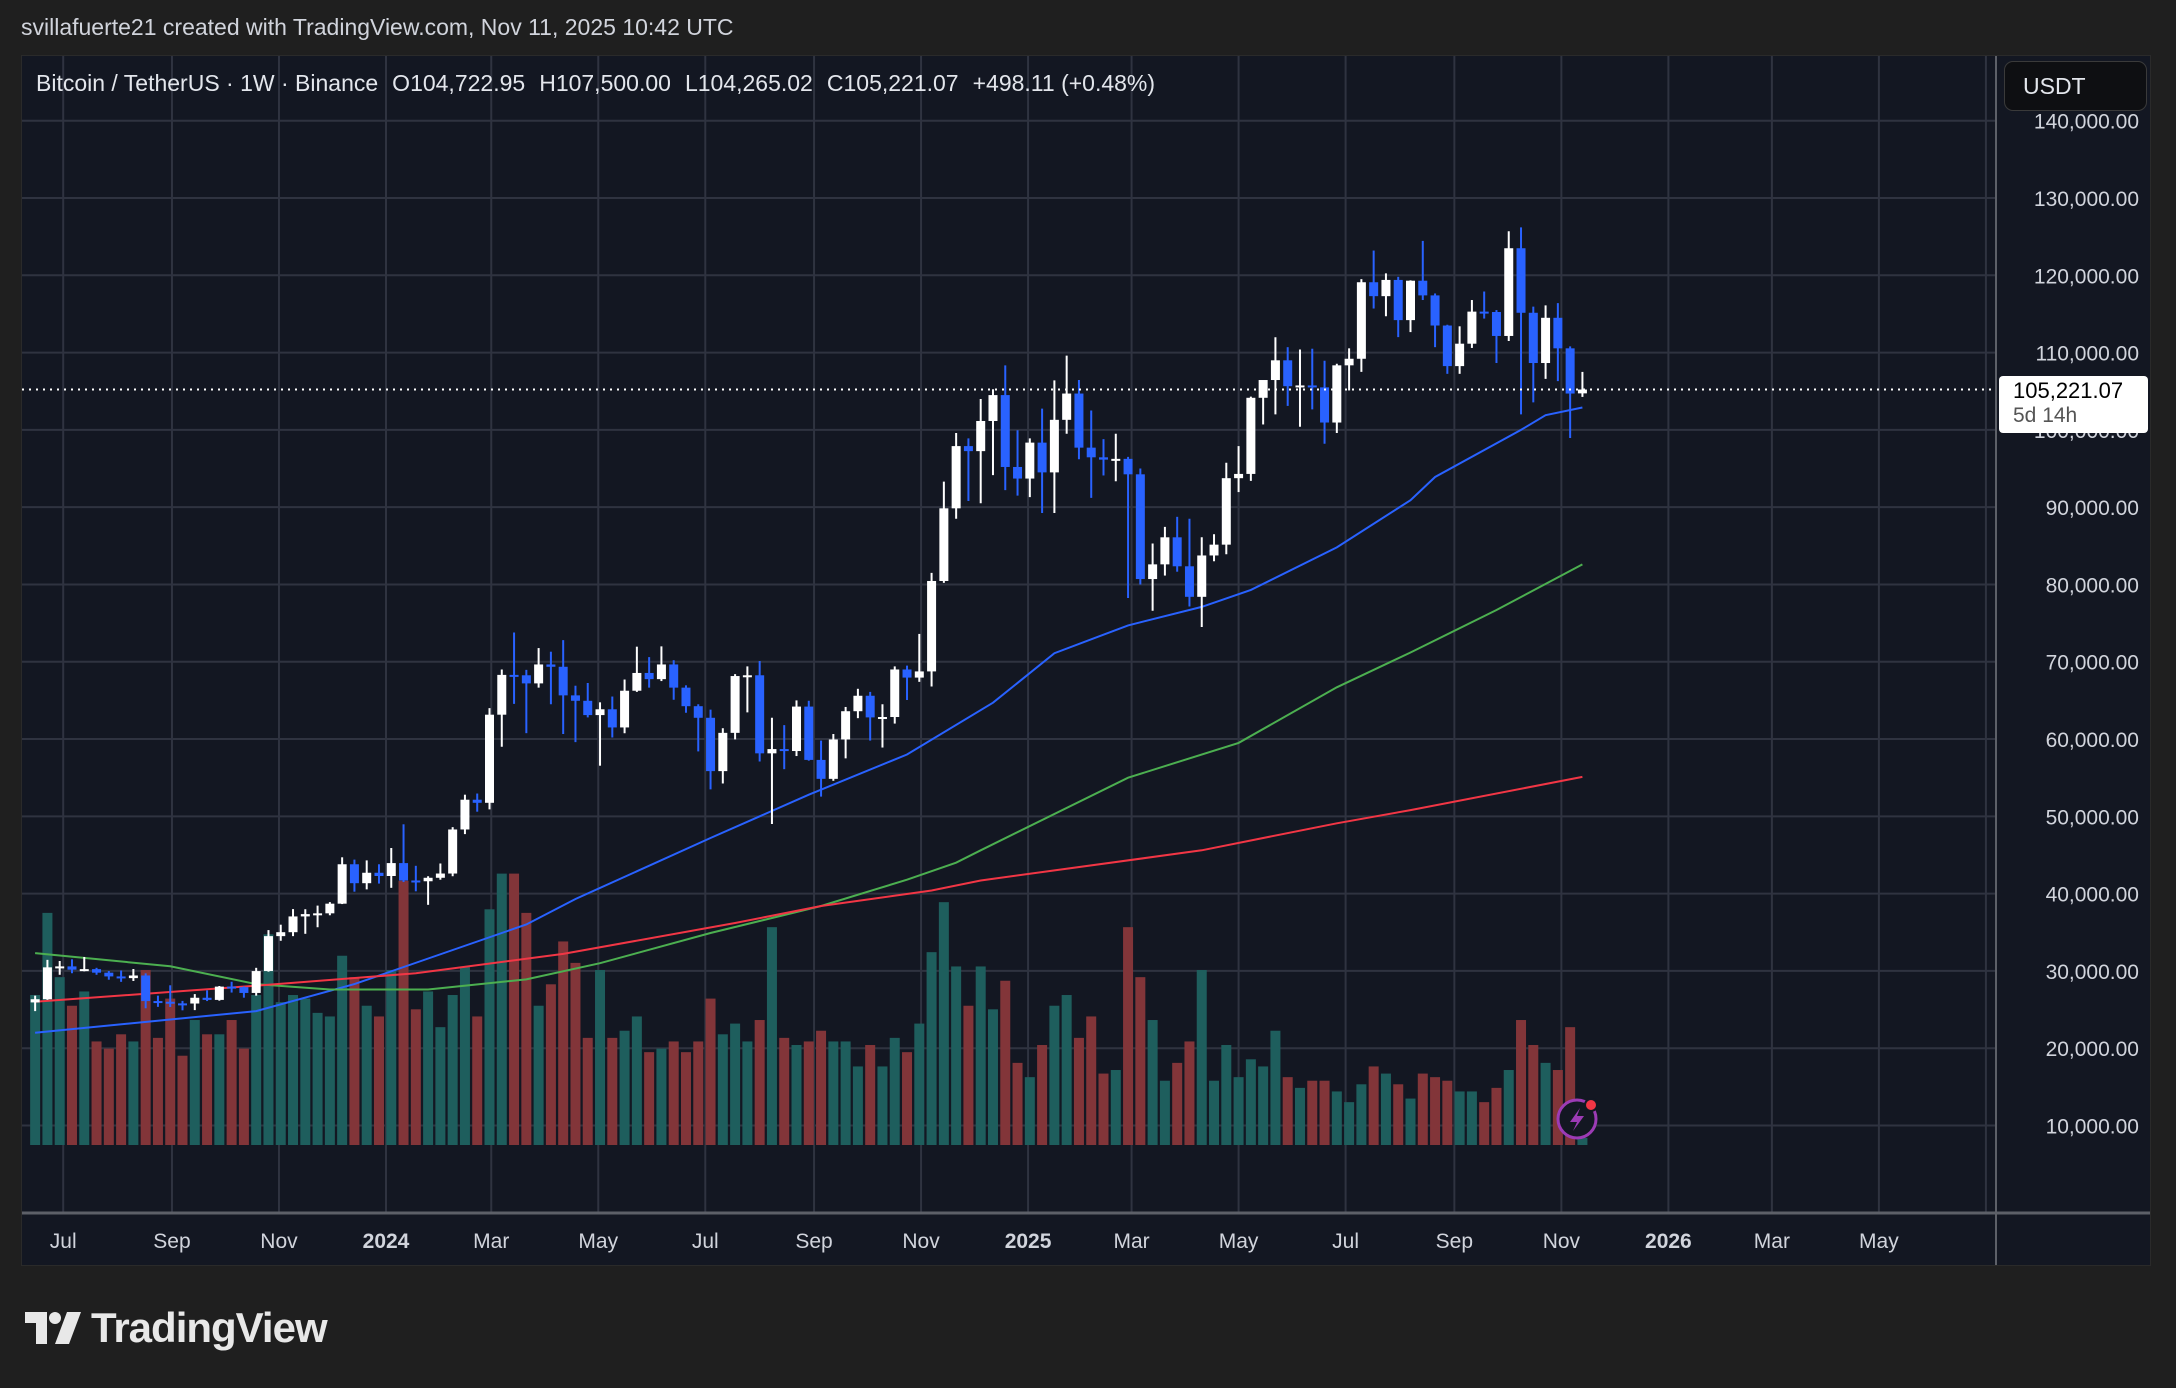 Image resolution: width=2176 pixels, height=1388 pixels. What do you see at coordinates (809, 1009) in the screenshot?
I see `volume-bars` at bounding box center [809, 1009].